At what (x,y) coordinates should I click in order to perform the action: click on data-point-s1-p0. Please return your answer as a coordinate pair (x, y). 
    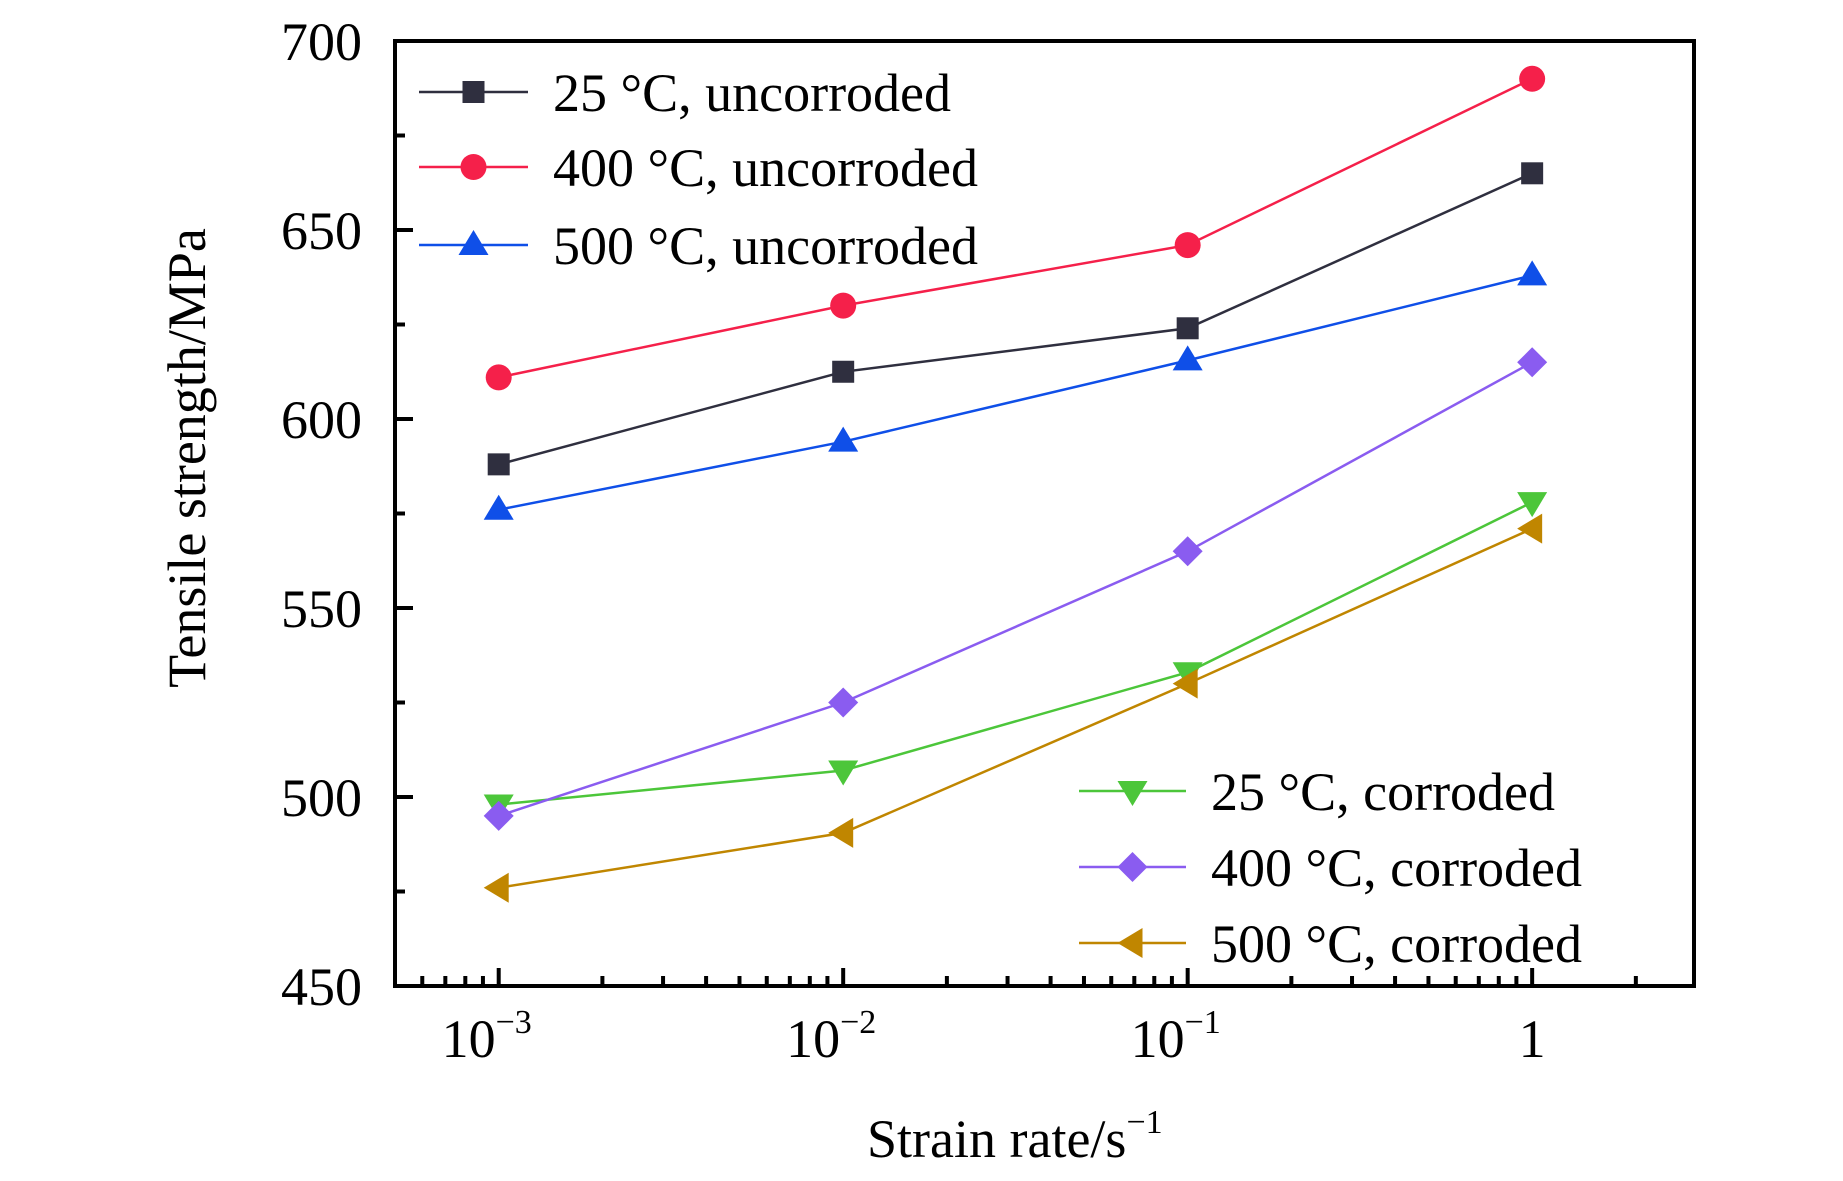
    Looking at the image, I should click on (498, 377).